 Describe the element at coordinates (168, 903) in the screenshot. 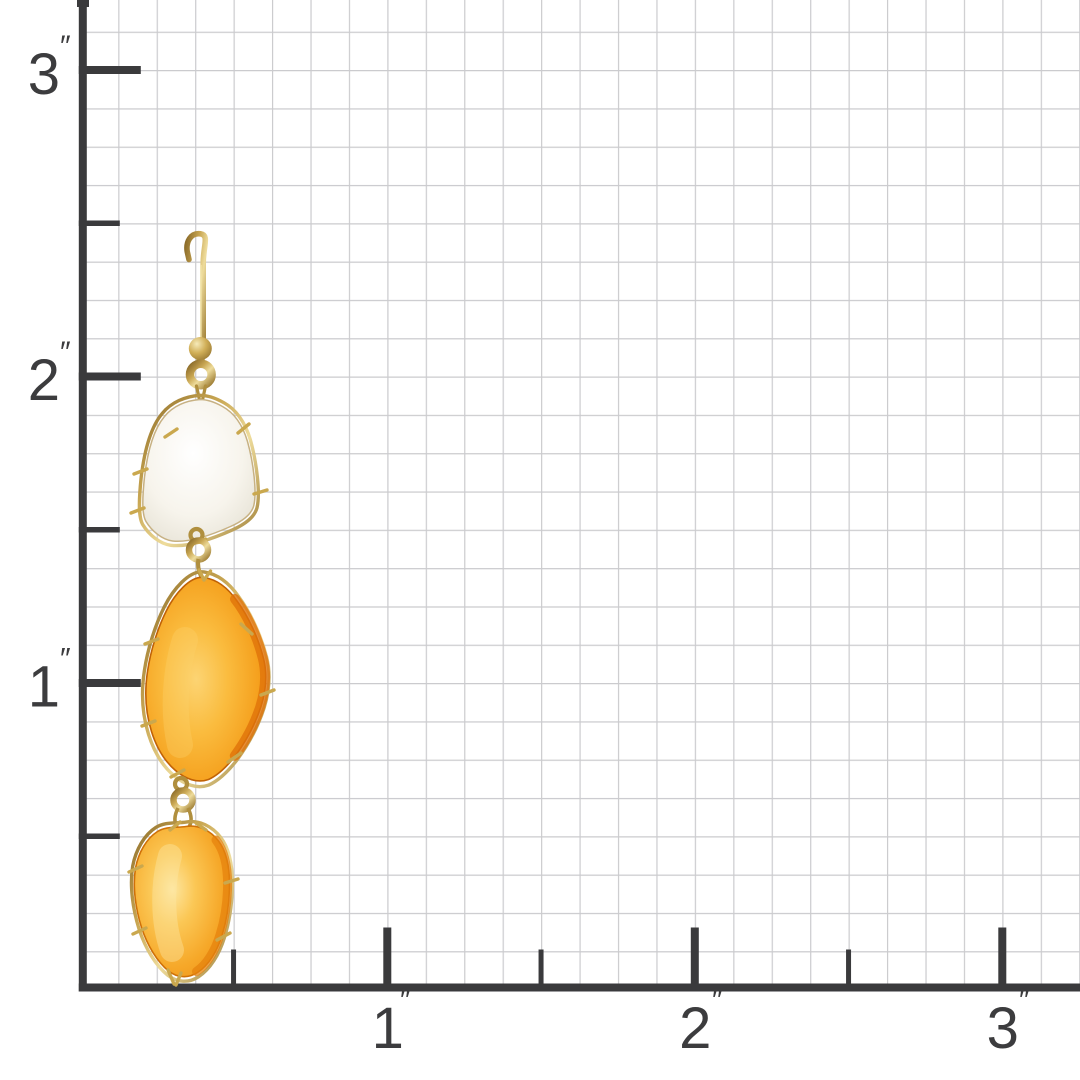

I see `orange-stone-bottom-streak` at that location.